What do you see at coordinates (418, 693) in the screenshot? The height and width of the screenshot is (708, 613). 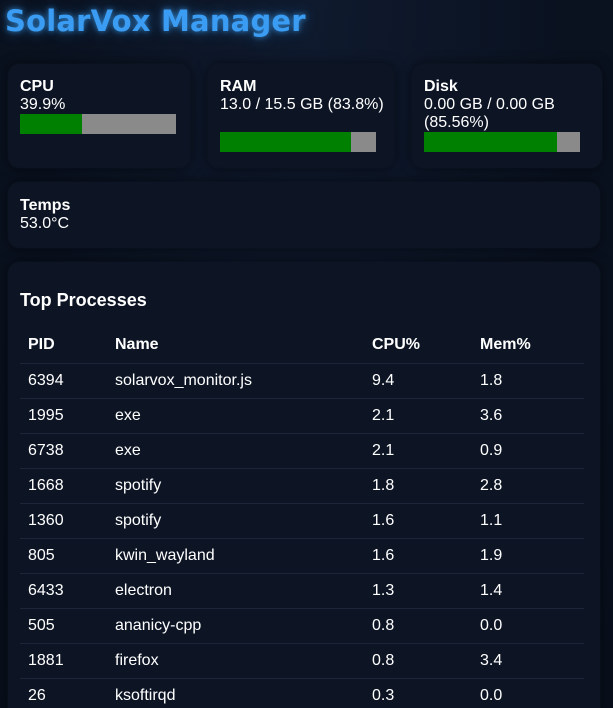 I see `cell-cpu: 0.3` at bounding box center [418, 693].